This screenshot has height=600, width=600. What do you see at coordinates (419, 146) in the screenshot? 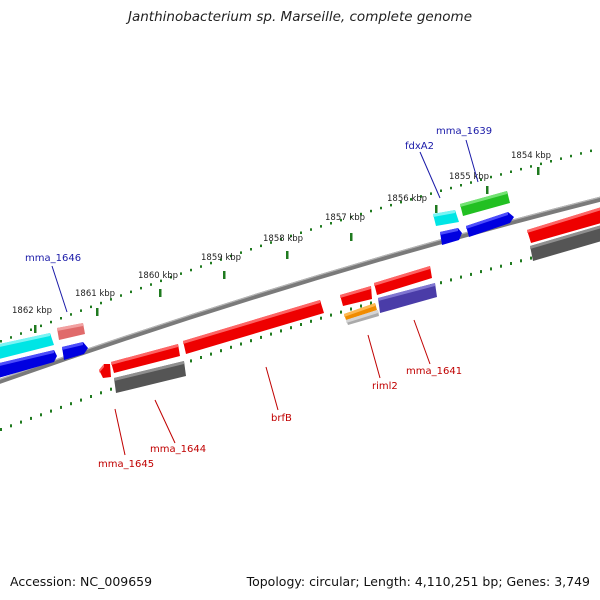
I see `gene-label-fdxA2: fdxA2` at bounding box center [419, 146].